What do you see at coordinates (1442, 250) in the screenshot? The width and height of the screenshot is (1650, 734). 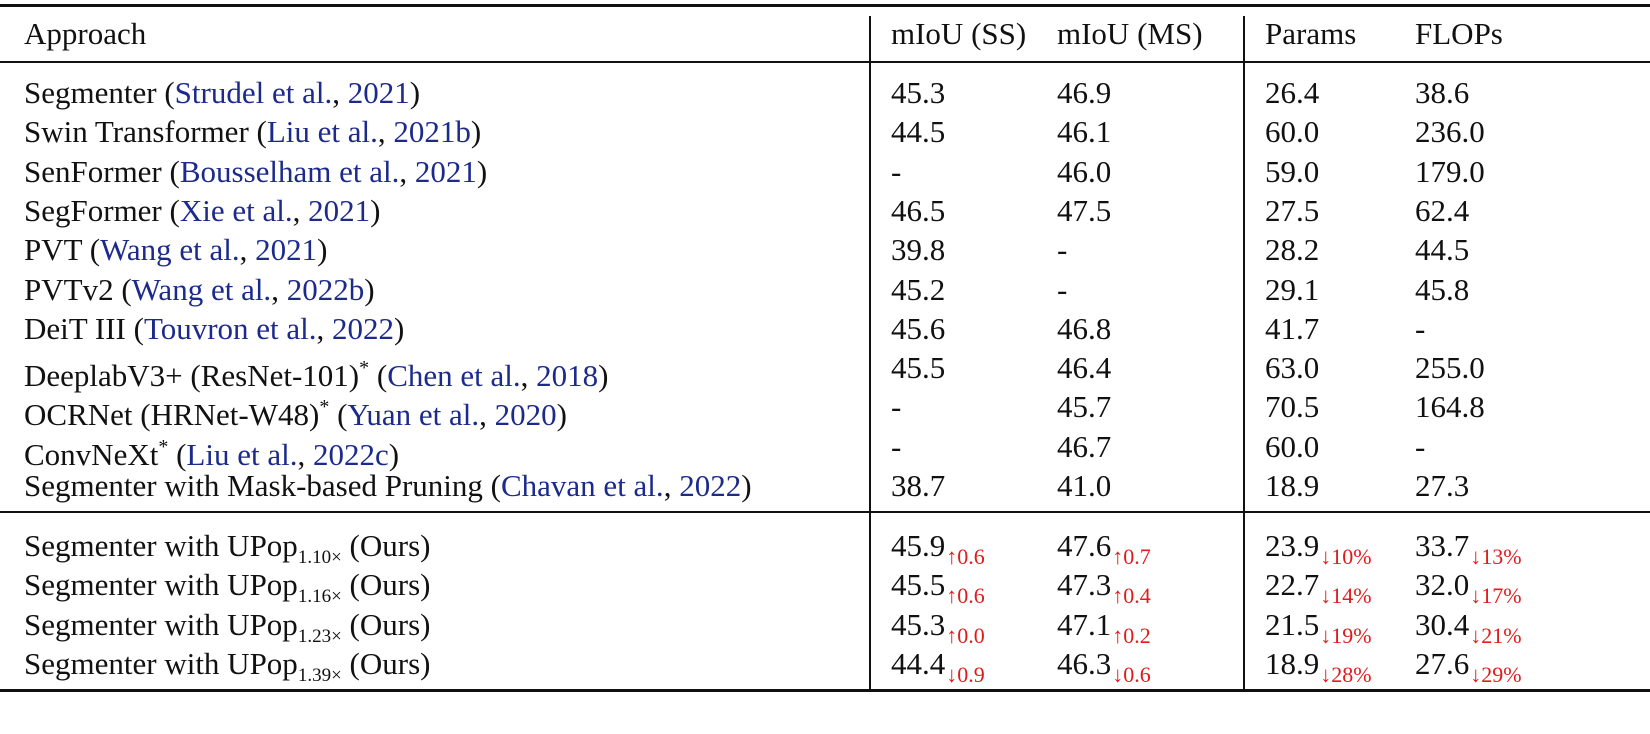 I see `flops-cell: 44.5` at bounding box center [1442, 250].